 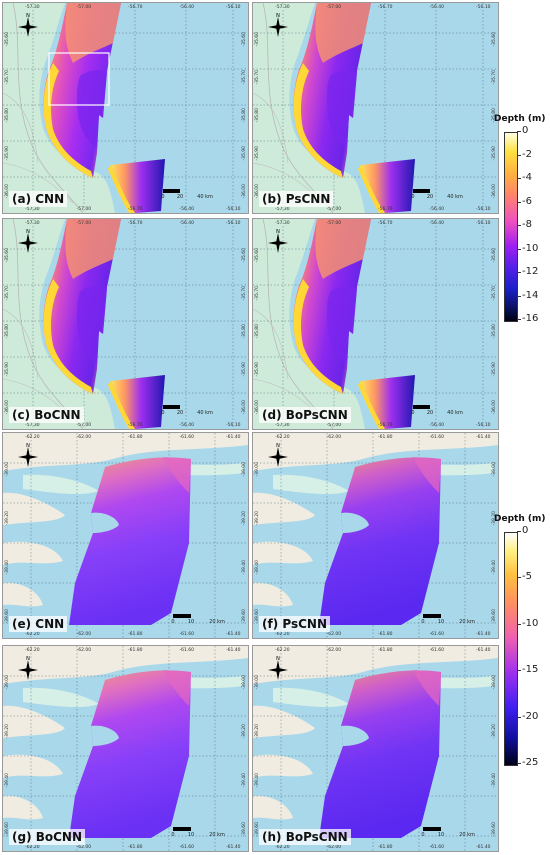 I want to click on colorbar-tick-label: -12, so click(x=527, y=271).